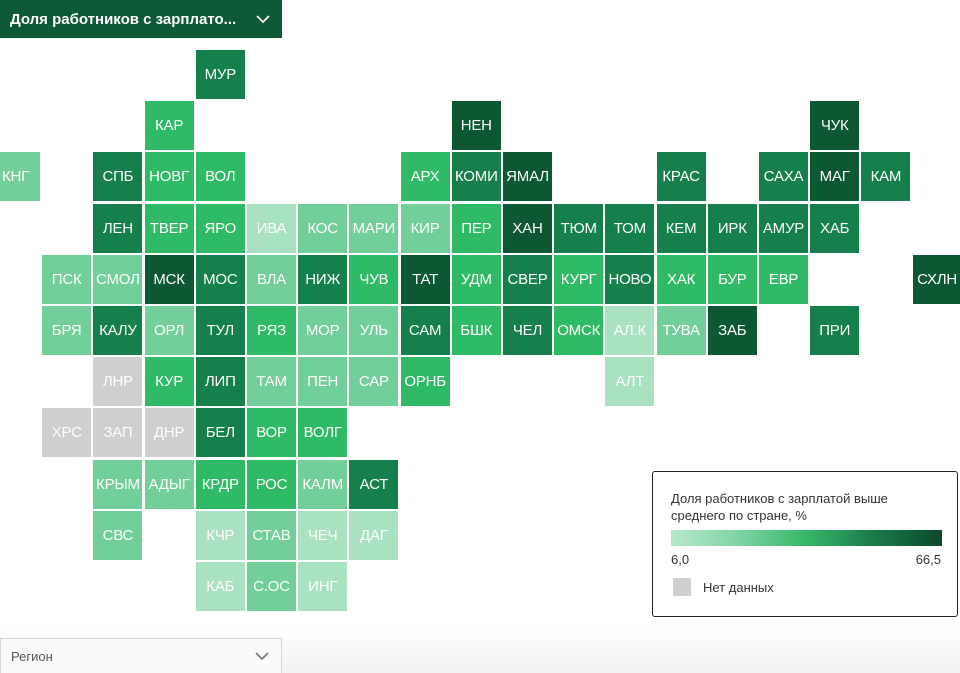 The height and width of the screenshot is (673, 960). What do you see at coordinates (271, 586) in the screenshot?
I see `region-tile-сос: С.ОС` at bounding box center [271, 586].